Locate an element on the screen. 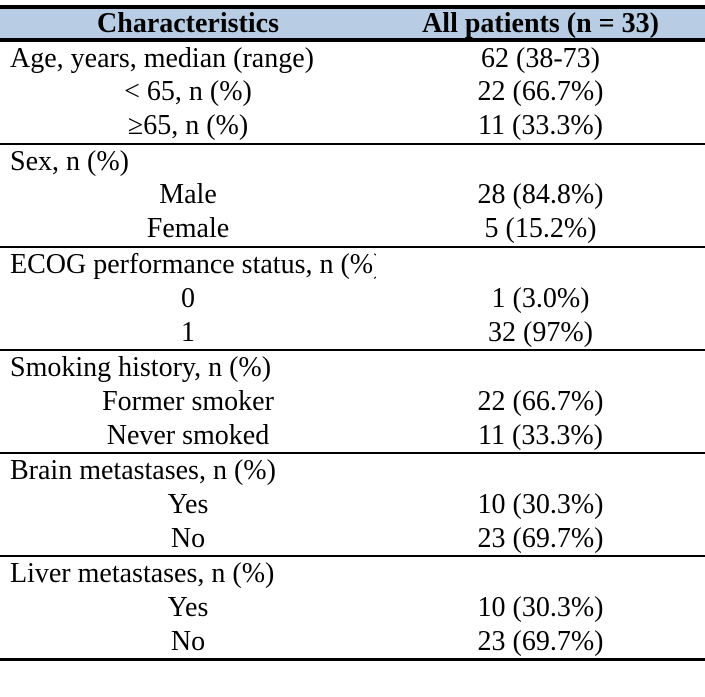  table-row: < 65, n (%) 22 (66.7%) is located at coordinates (352, 92).